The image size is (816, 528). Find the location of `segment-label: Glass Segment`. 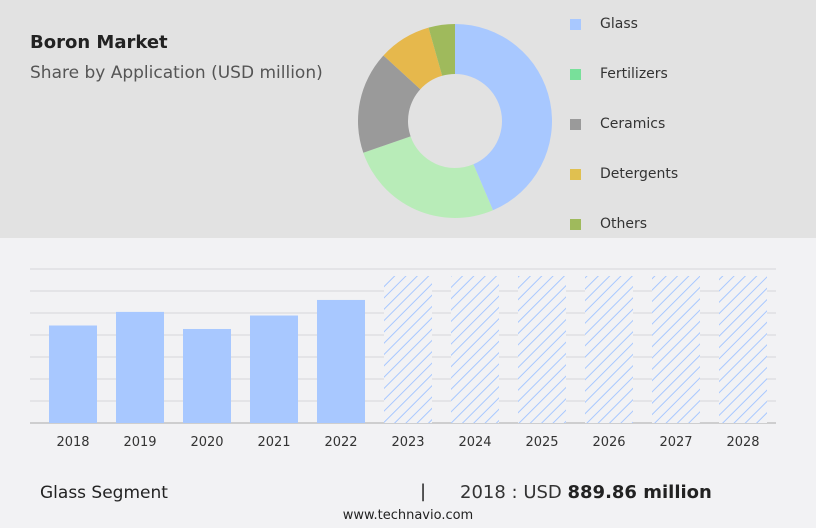

segment-label: Glass Segment is located at coordinates (104, 493).